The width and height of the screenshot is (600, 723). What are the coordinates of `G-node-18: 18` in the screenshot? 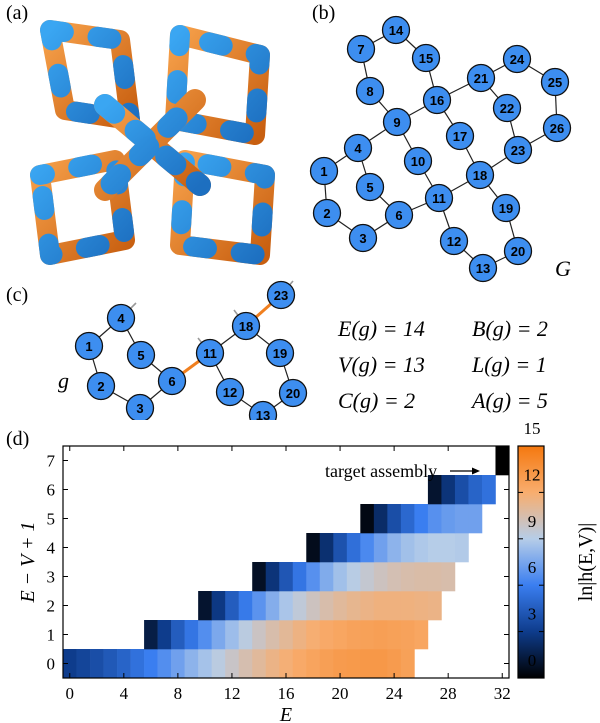 It's located at (480, 175).